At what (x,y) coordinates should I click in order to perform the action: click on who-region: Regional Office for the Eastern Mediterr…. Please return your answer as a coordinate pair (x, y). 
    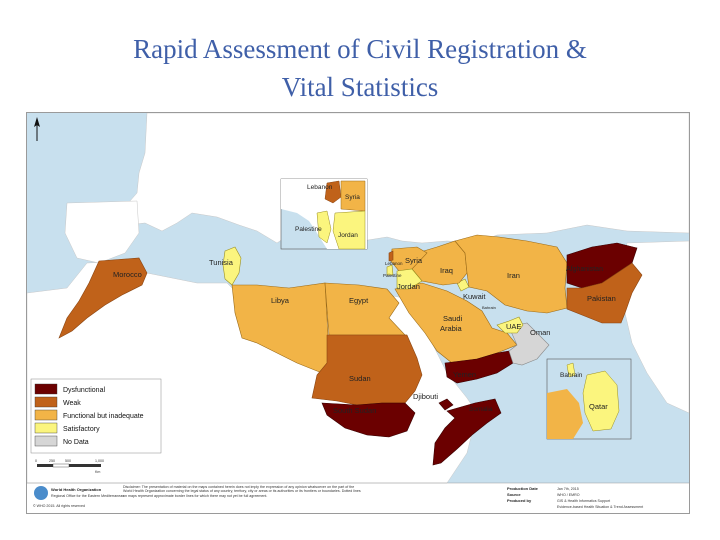
    Looking at the image, I should click on (87, 496).